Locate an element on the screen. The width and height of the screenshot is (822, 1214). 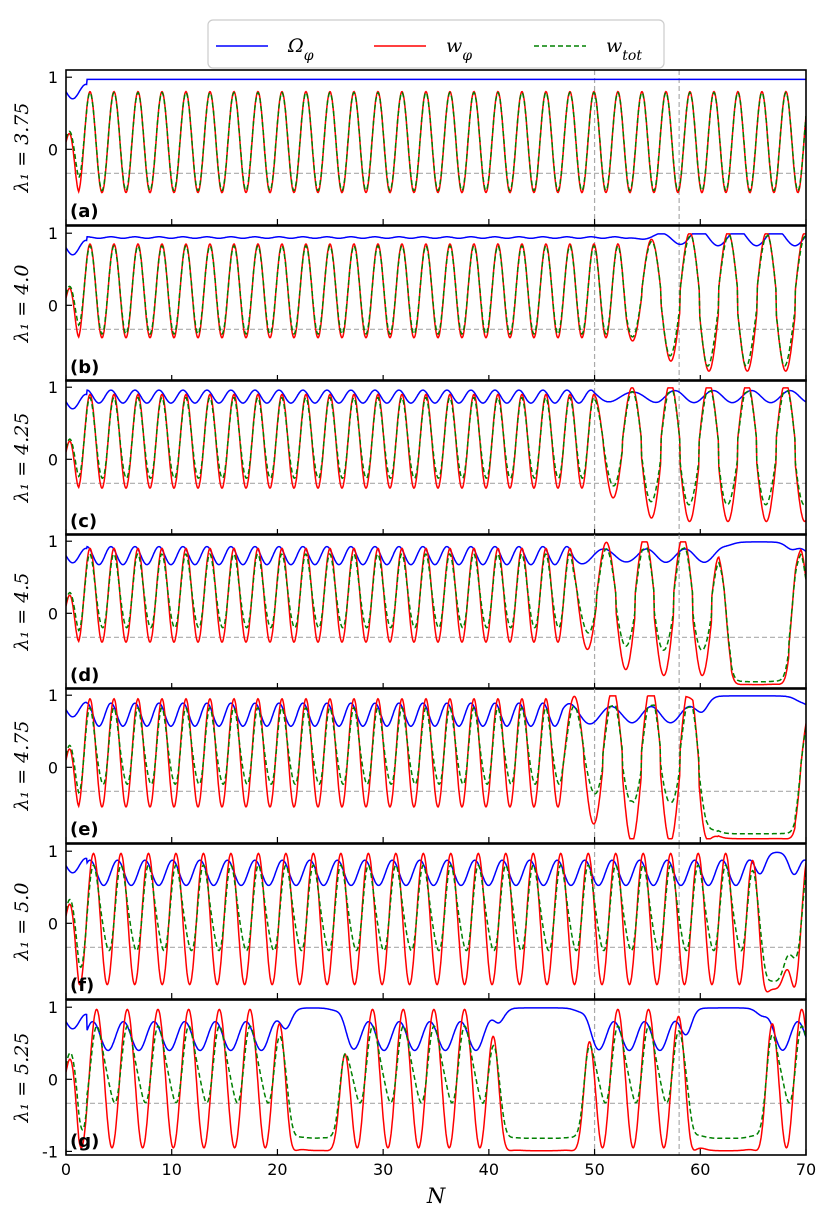
x-axis-title: N is located at coordinates (436, 1196).